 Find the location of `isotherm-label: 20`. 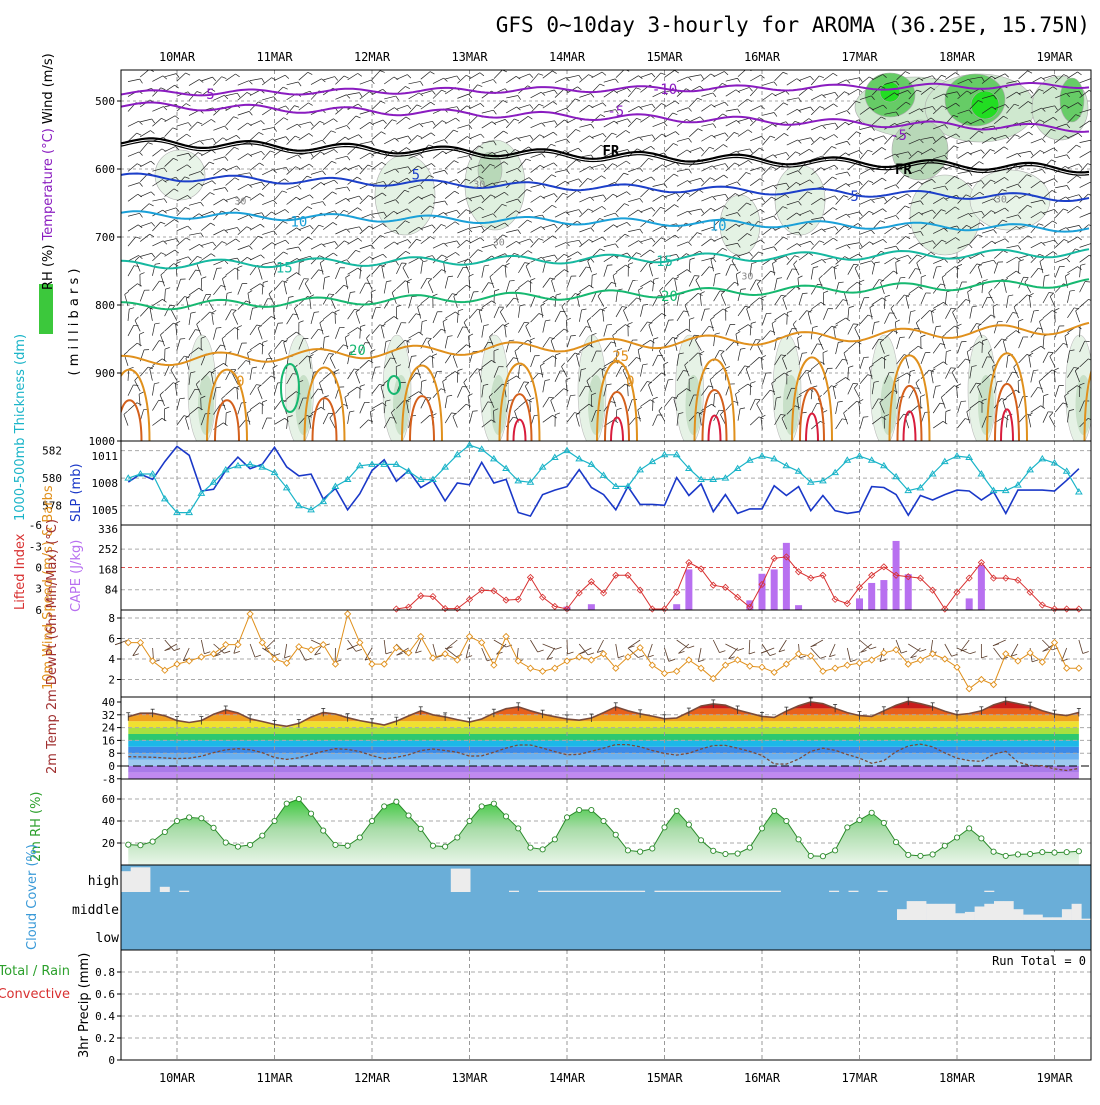

isotherm-label: 20 is located at coordinates (669, 297).